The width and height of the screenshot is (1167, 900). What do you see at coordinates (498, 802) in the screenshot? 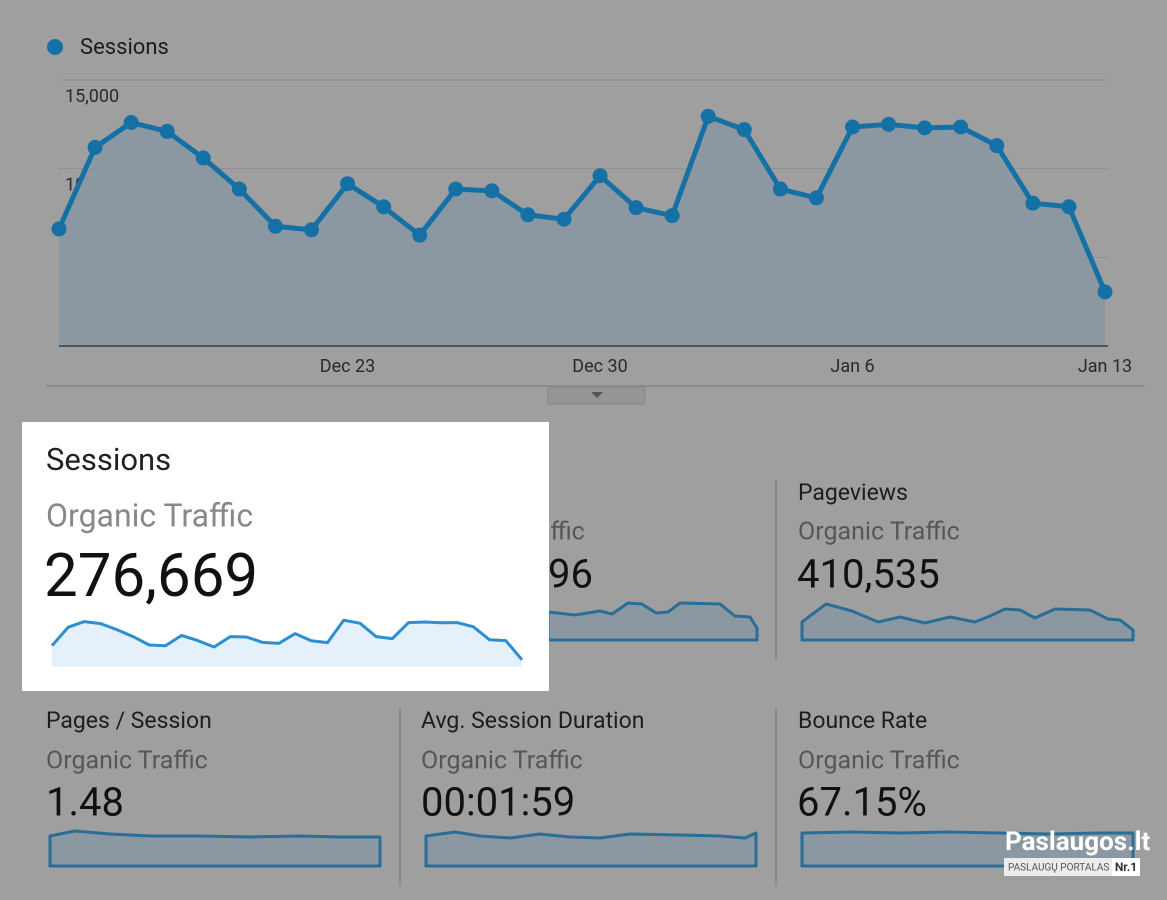
I see `card-value: 00:01:59` at bounding box center [498, 802].